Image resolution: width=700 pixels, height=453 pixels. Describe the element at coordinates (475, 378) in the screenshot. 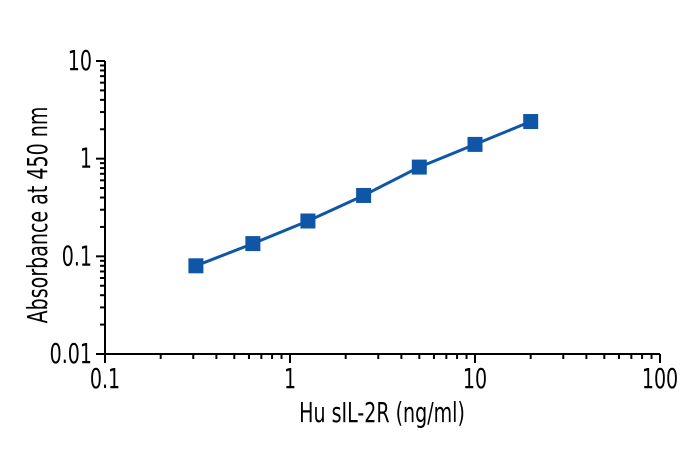

I see `x-tick-label: 10` at that location.